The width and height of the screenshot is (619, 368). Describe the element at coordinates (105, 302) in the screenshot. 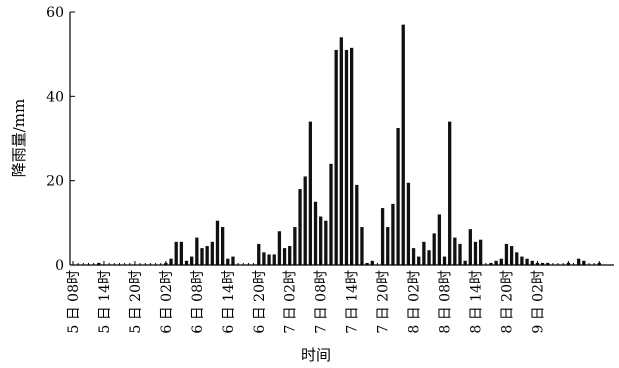

I see `x-tick-label: 5 日 14时` at that location.